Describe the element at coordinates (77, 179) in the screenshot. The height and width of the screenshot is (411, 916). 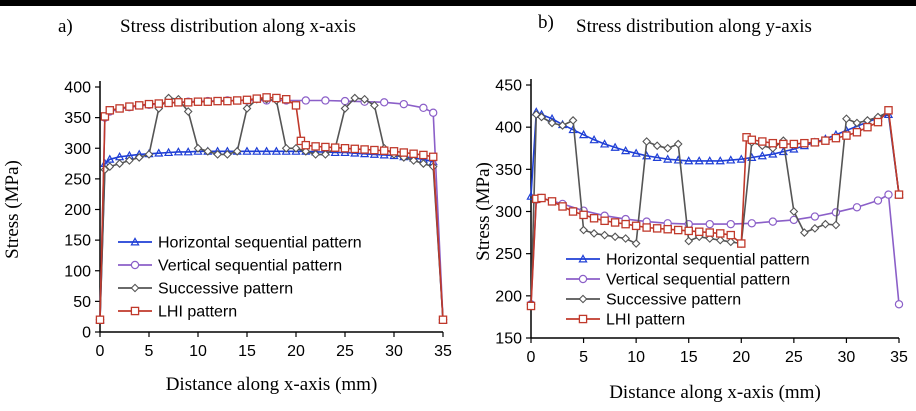
I see `chart-a-y-tick-label: 250` at that location.